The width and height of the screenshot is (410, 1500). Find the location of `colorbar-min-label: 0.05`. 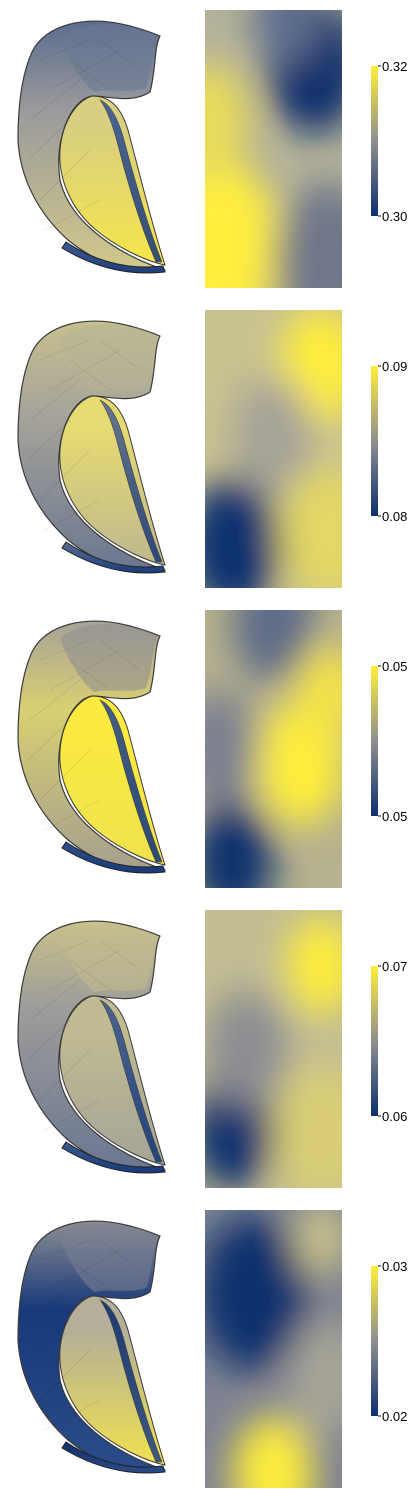

colorbar-min-label: 0.05 is located at coordinates (395, 816).